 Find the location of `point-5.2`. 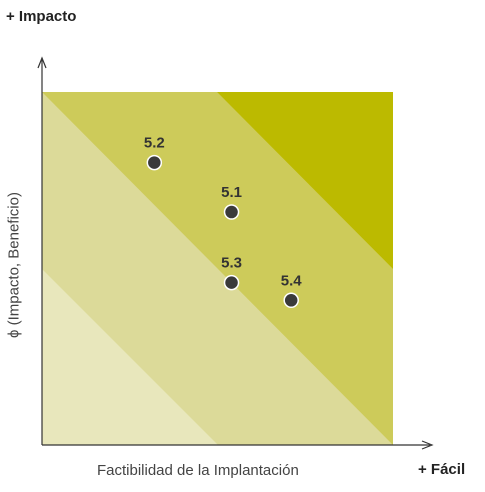

point-5.2 is located at coordinates (154, 162).